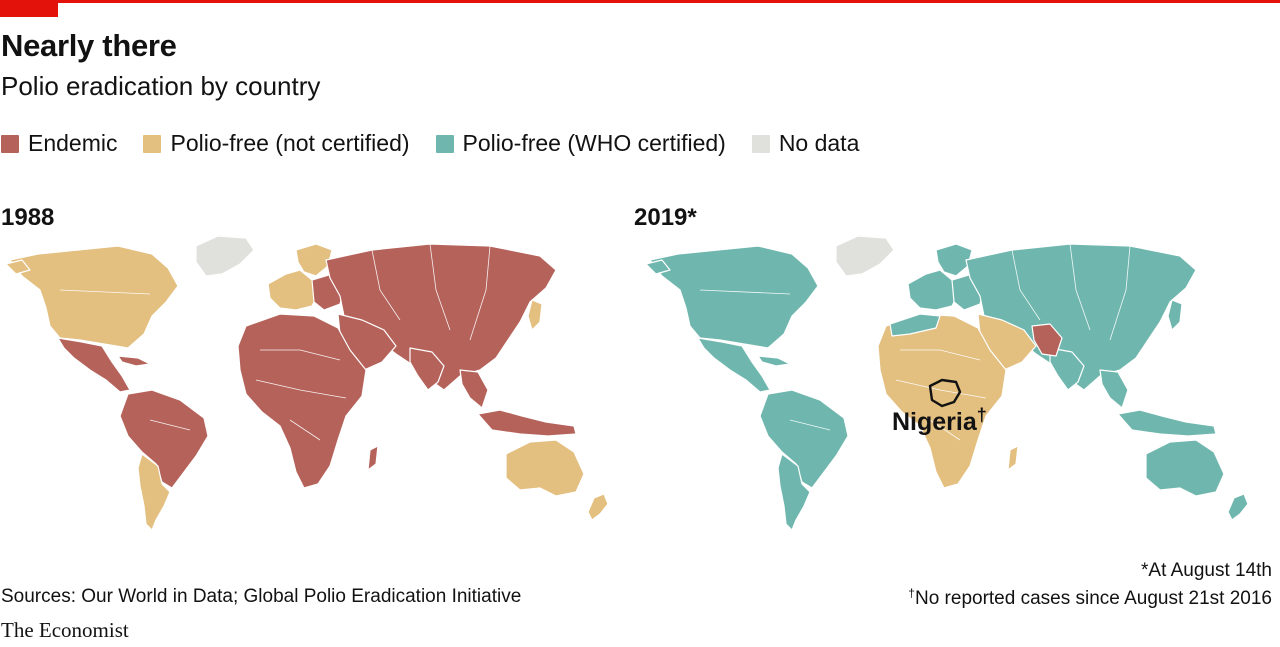 Image resolution: width=1280 pixels, height=647 pixels. What do you see at coordinates (1047, 340) in the screenshot?
I see `region-afghanistan-pakistan` at bounding box center [1047, 340].